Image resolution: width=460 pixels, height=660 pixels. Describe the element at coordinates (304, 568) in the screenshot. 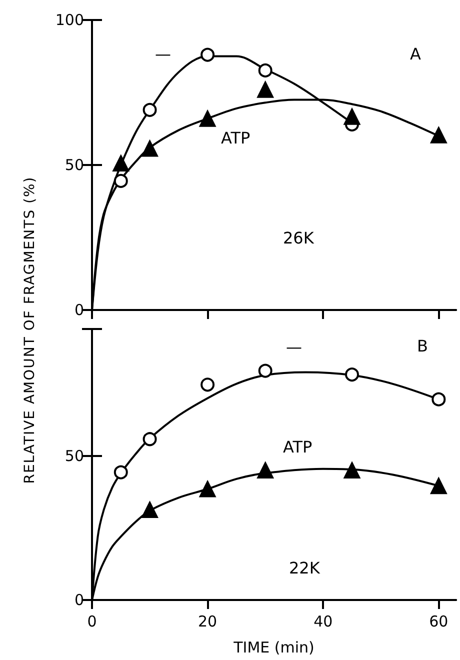

I see `annotation: 22K` at that location.